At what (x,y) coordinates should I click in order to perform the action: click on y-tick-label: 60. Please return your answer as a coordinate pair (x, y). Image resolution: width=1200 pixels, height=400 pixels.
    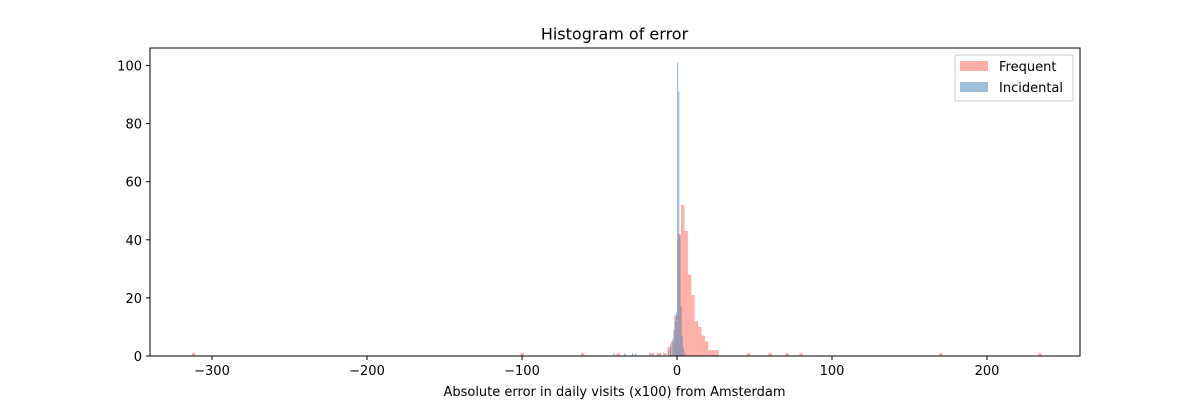
    Looking at the image, I should click on (133, 183).